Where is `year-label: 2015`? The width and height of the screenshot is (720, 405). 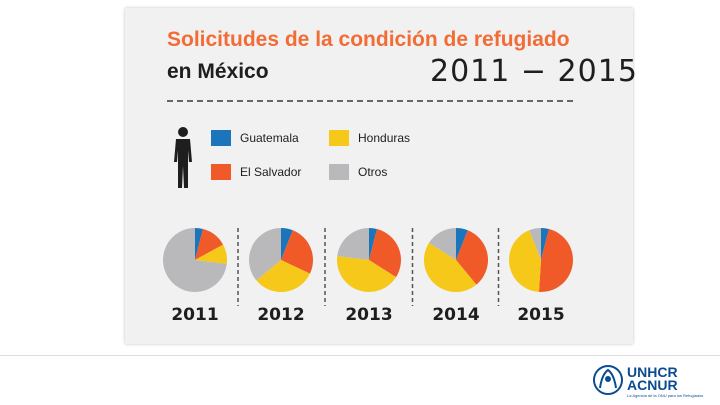 year-label: 2015 is located at coordinates (540, 315).